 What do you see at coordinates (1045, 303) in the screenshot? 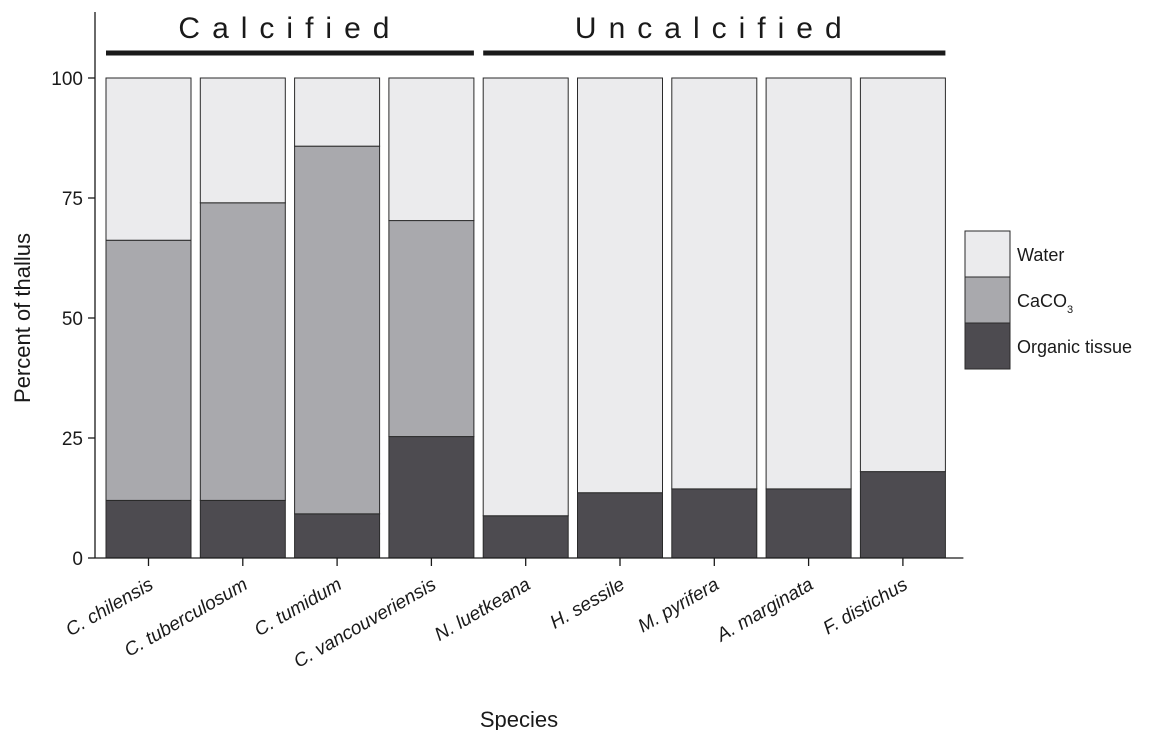
I see `legend-label: CaCO3` at bounding box center [1045, 303].